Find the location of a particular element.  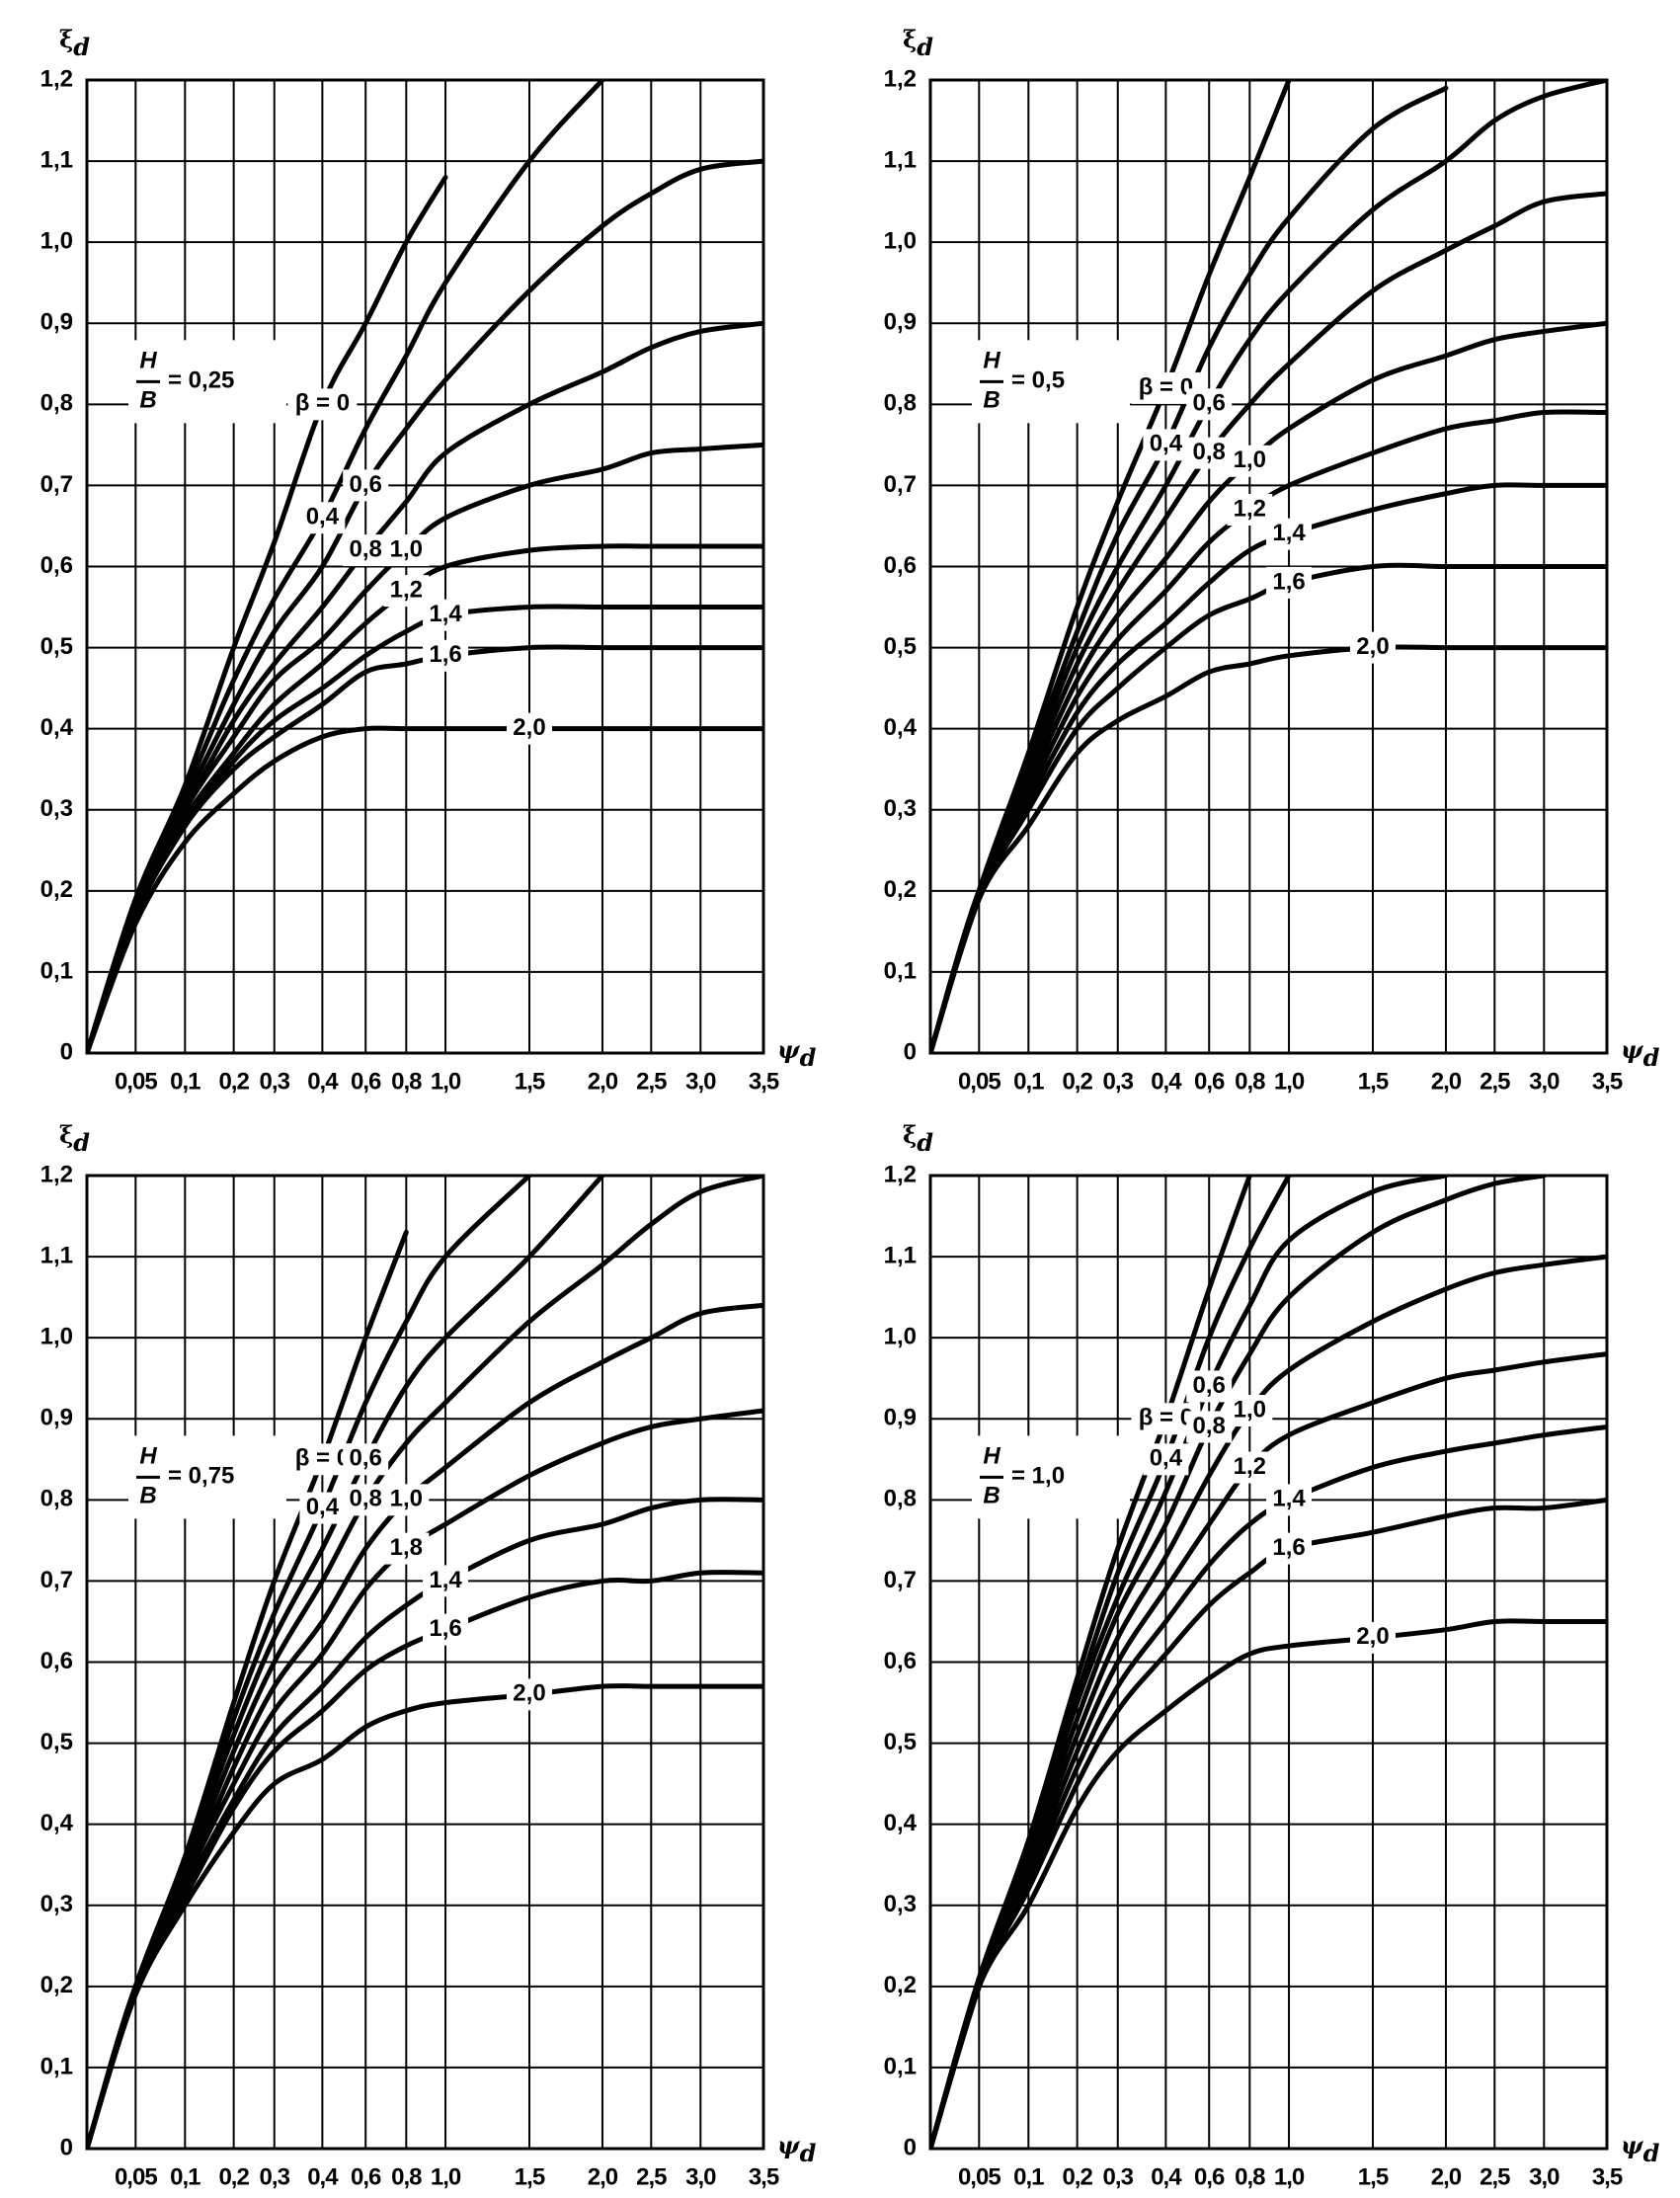

x-tick-label: 0,6 is located at coordinates (366, 2177).